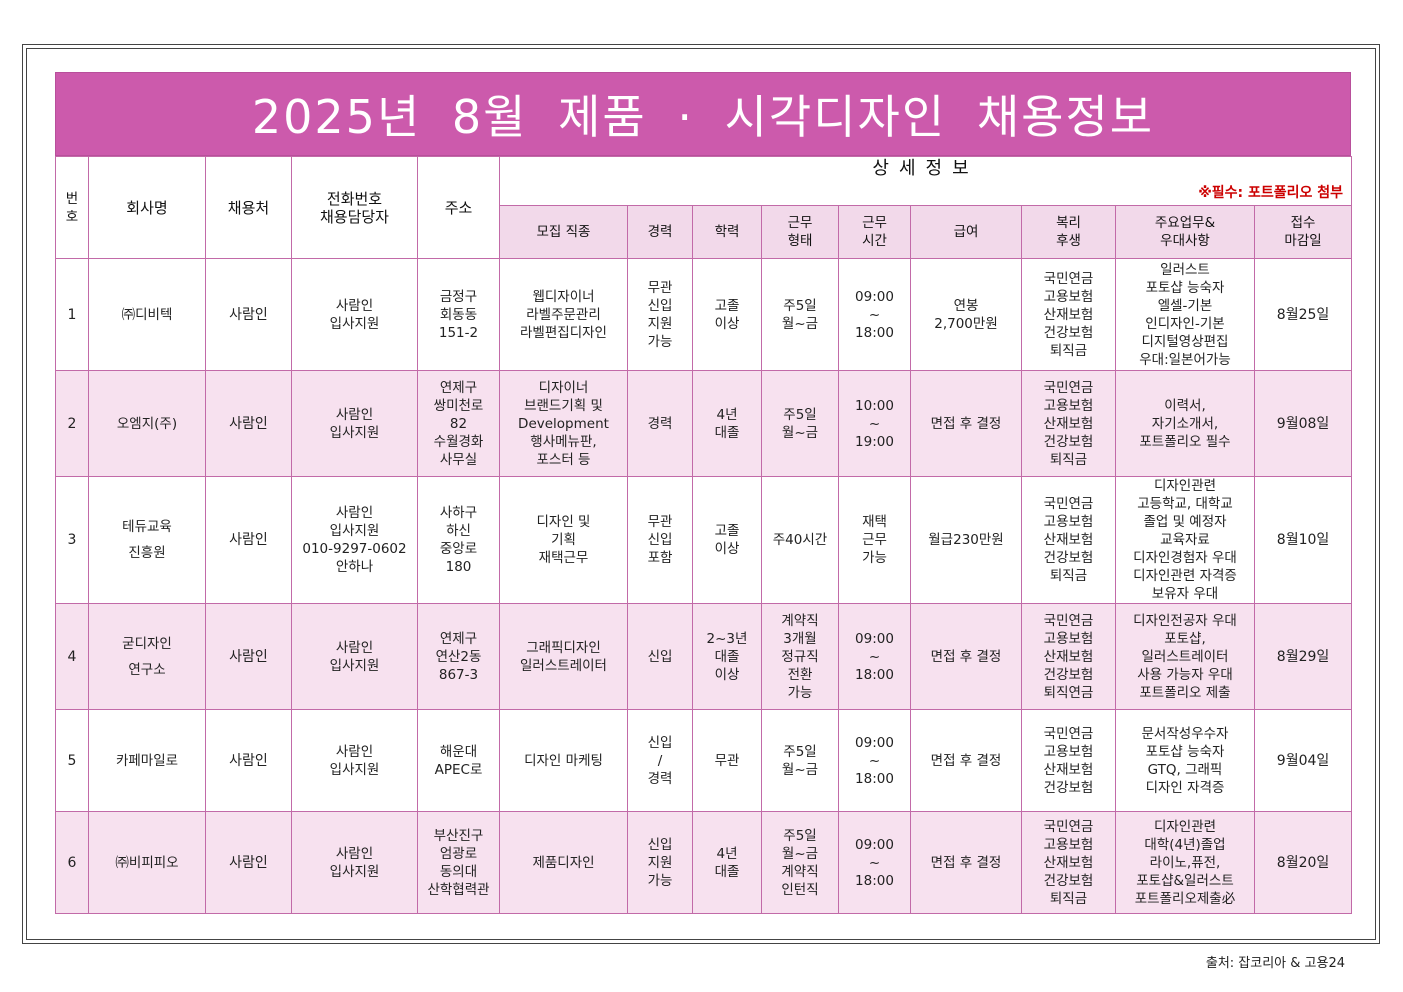 This screenshot has width=1403, height=992. What do you see at coordinates (354, 531) in the screenshot?
I see `cell-contact-text-line: 입사지원` at bounding box center [354, 531].